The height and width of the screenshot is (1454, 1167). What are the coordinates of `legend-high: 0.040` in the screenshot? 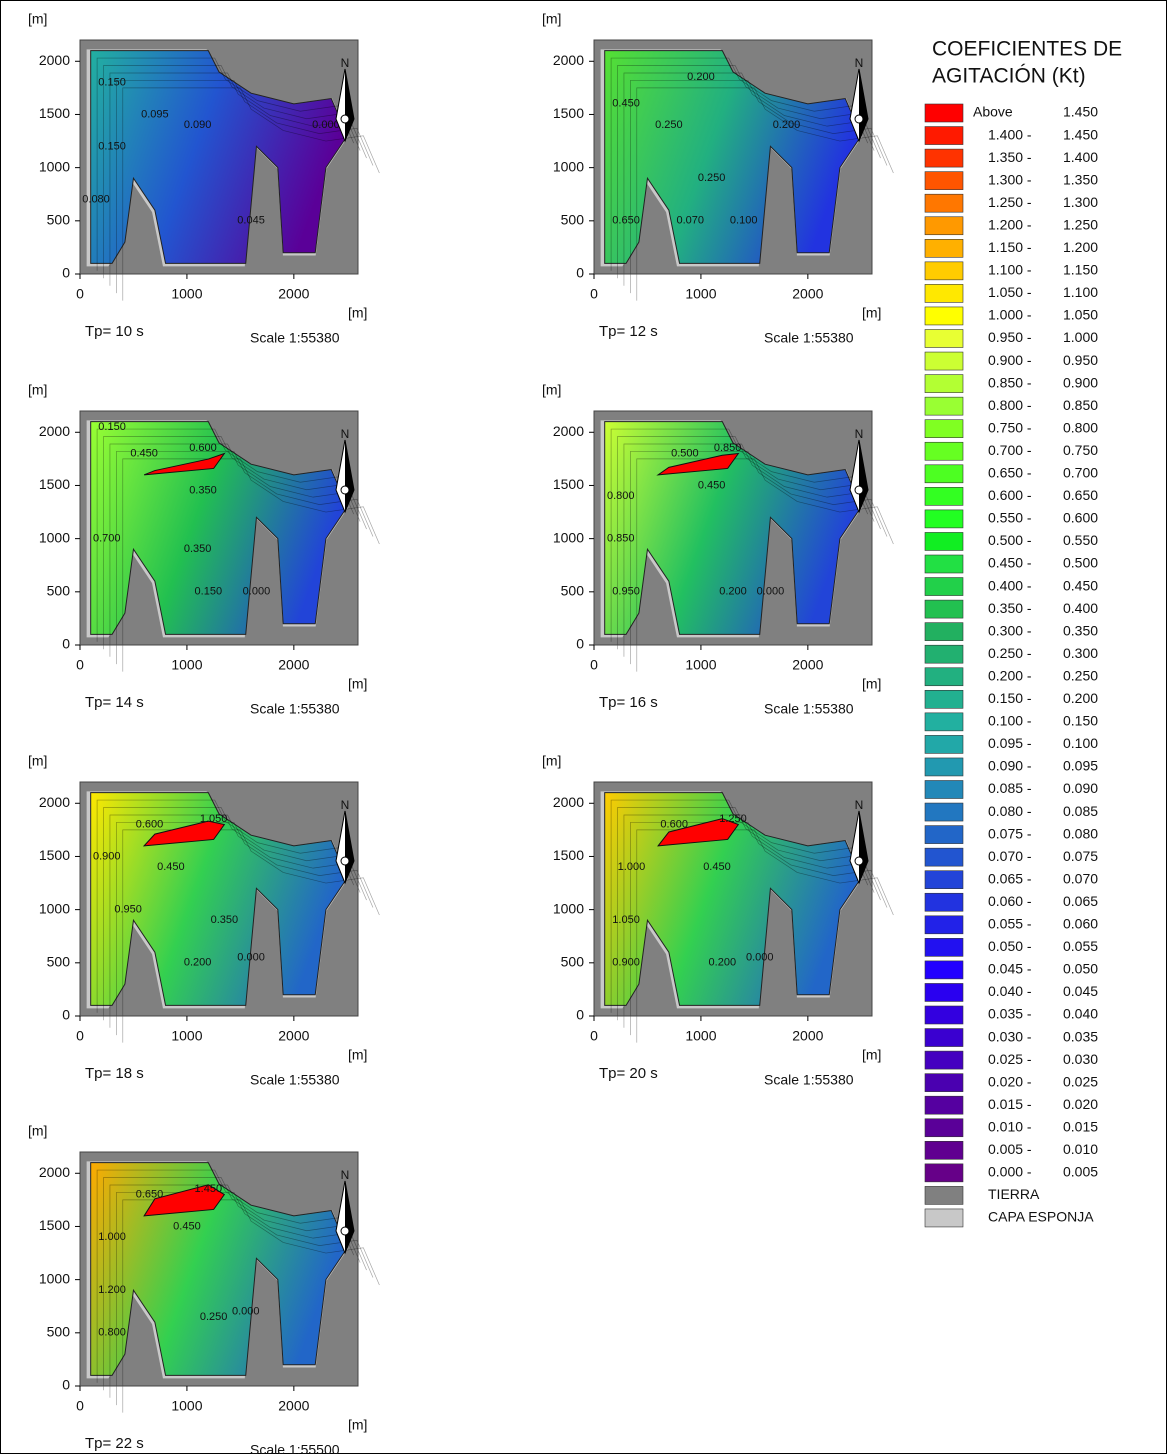 It's located at (1080, 1014).